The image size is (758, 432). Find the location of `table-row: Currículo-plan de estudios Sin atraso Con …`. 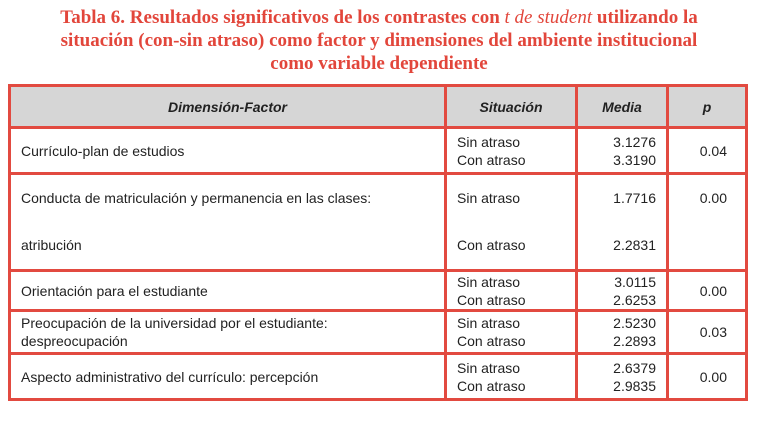

table-row: Currículo-plan de estudios Sin atraso Con … is located at coordinates (378, 150).